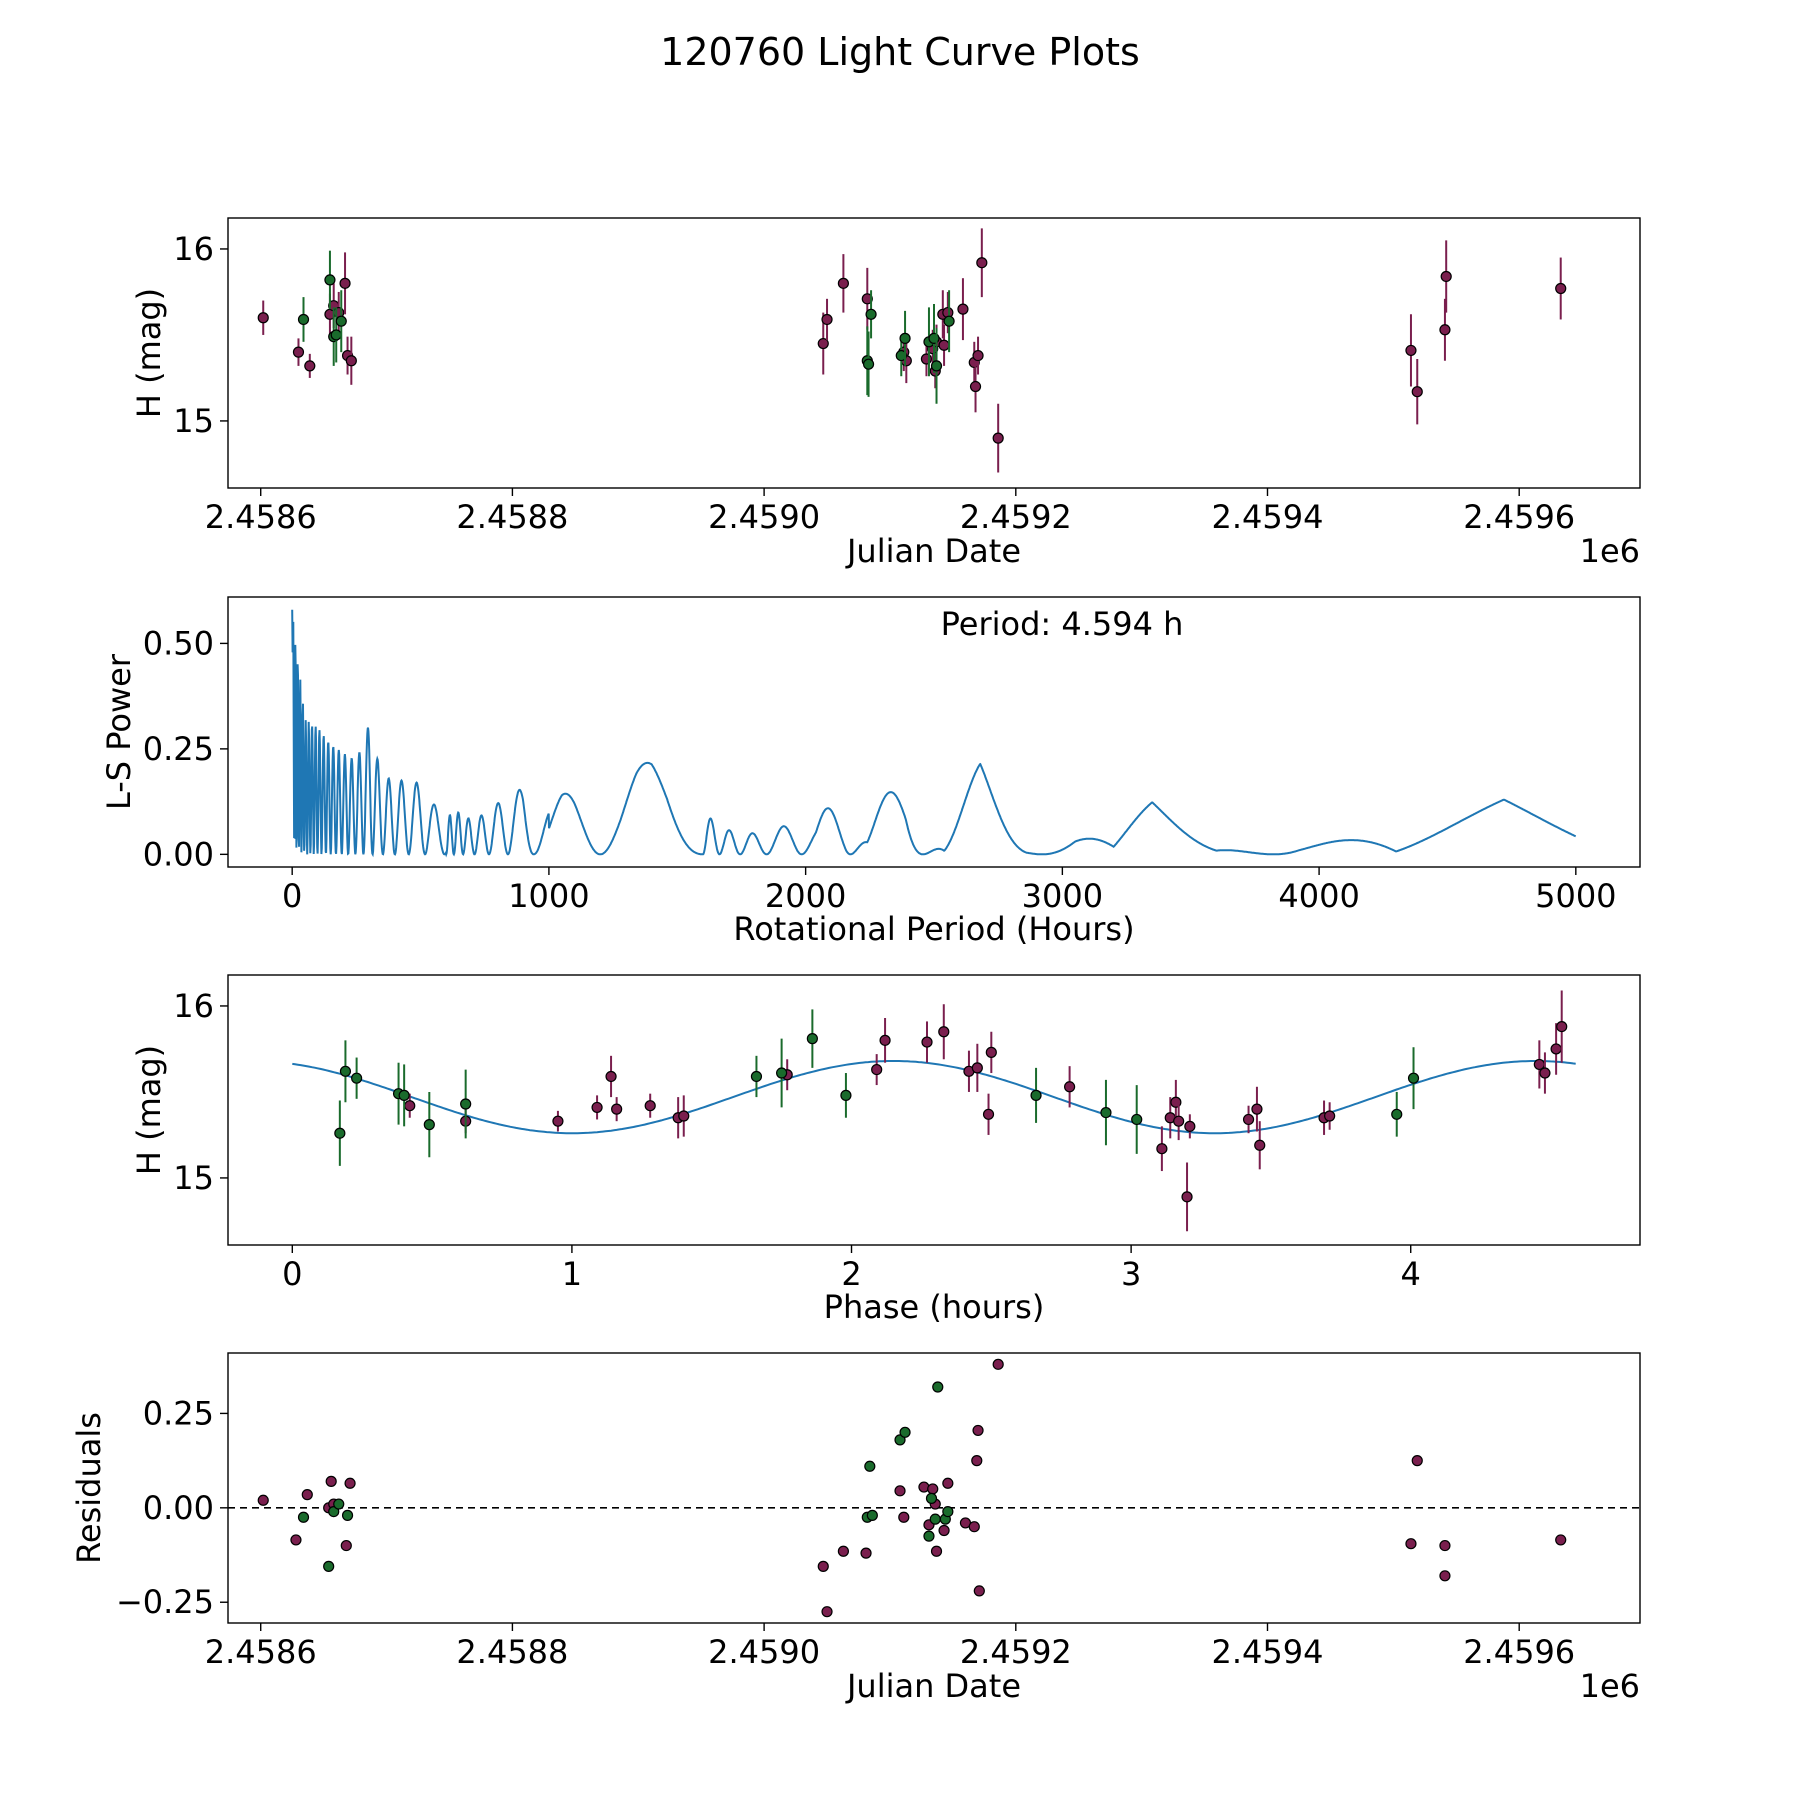 The image size is (1800, 1800). I want to click on lc-offset-label: 1e6, so click(1610, 551).